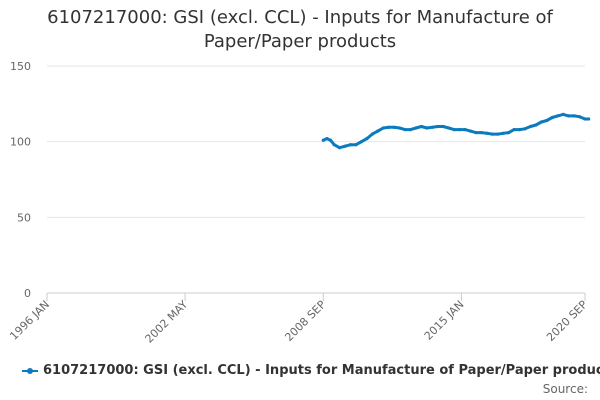 The image size is (600, 400). What do you see at coordinates (167, 322) in the screenshot?
I see `x-tick-label: 2002 MAY` at bounding box center [167, 322].